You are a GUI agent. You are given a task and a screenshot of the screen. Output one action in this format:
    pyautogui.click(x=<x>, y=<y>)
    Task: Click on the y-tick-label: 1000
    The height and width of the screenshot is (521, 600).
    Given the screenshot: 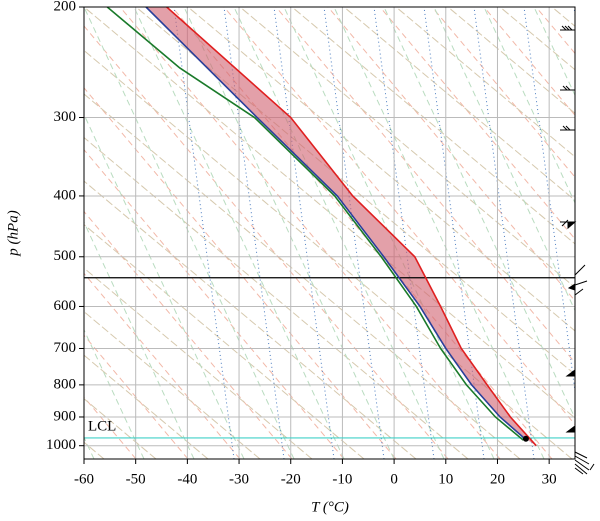 What is the action you would take?
    pyautogui.click(x=61, y=445)
    